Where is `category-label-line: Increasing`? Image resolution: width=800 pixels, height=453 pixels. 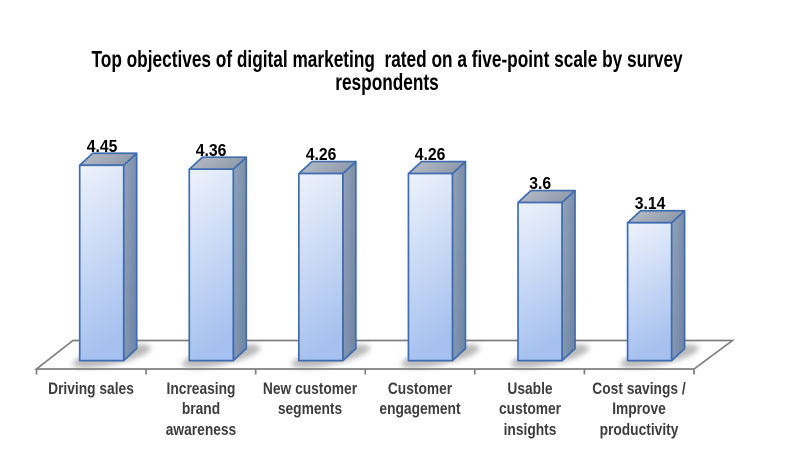 category-label-line: Increasing is located at coordinates (201, 388).